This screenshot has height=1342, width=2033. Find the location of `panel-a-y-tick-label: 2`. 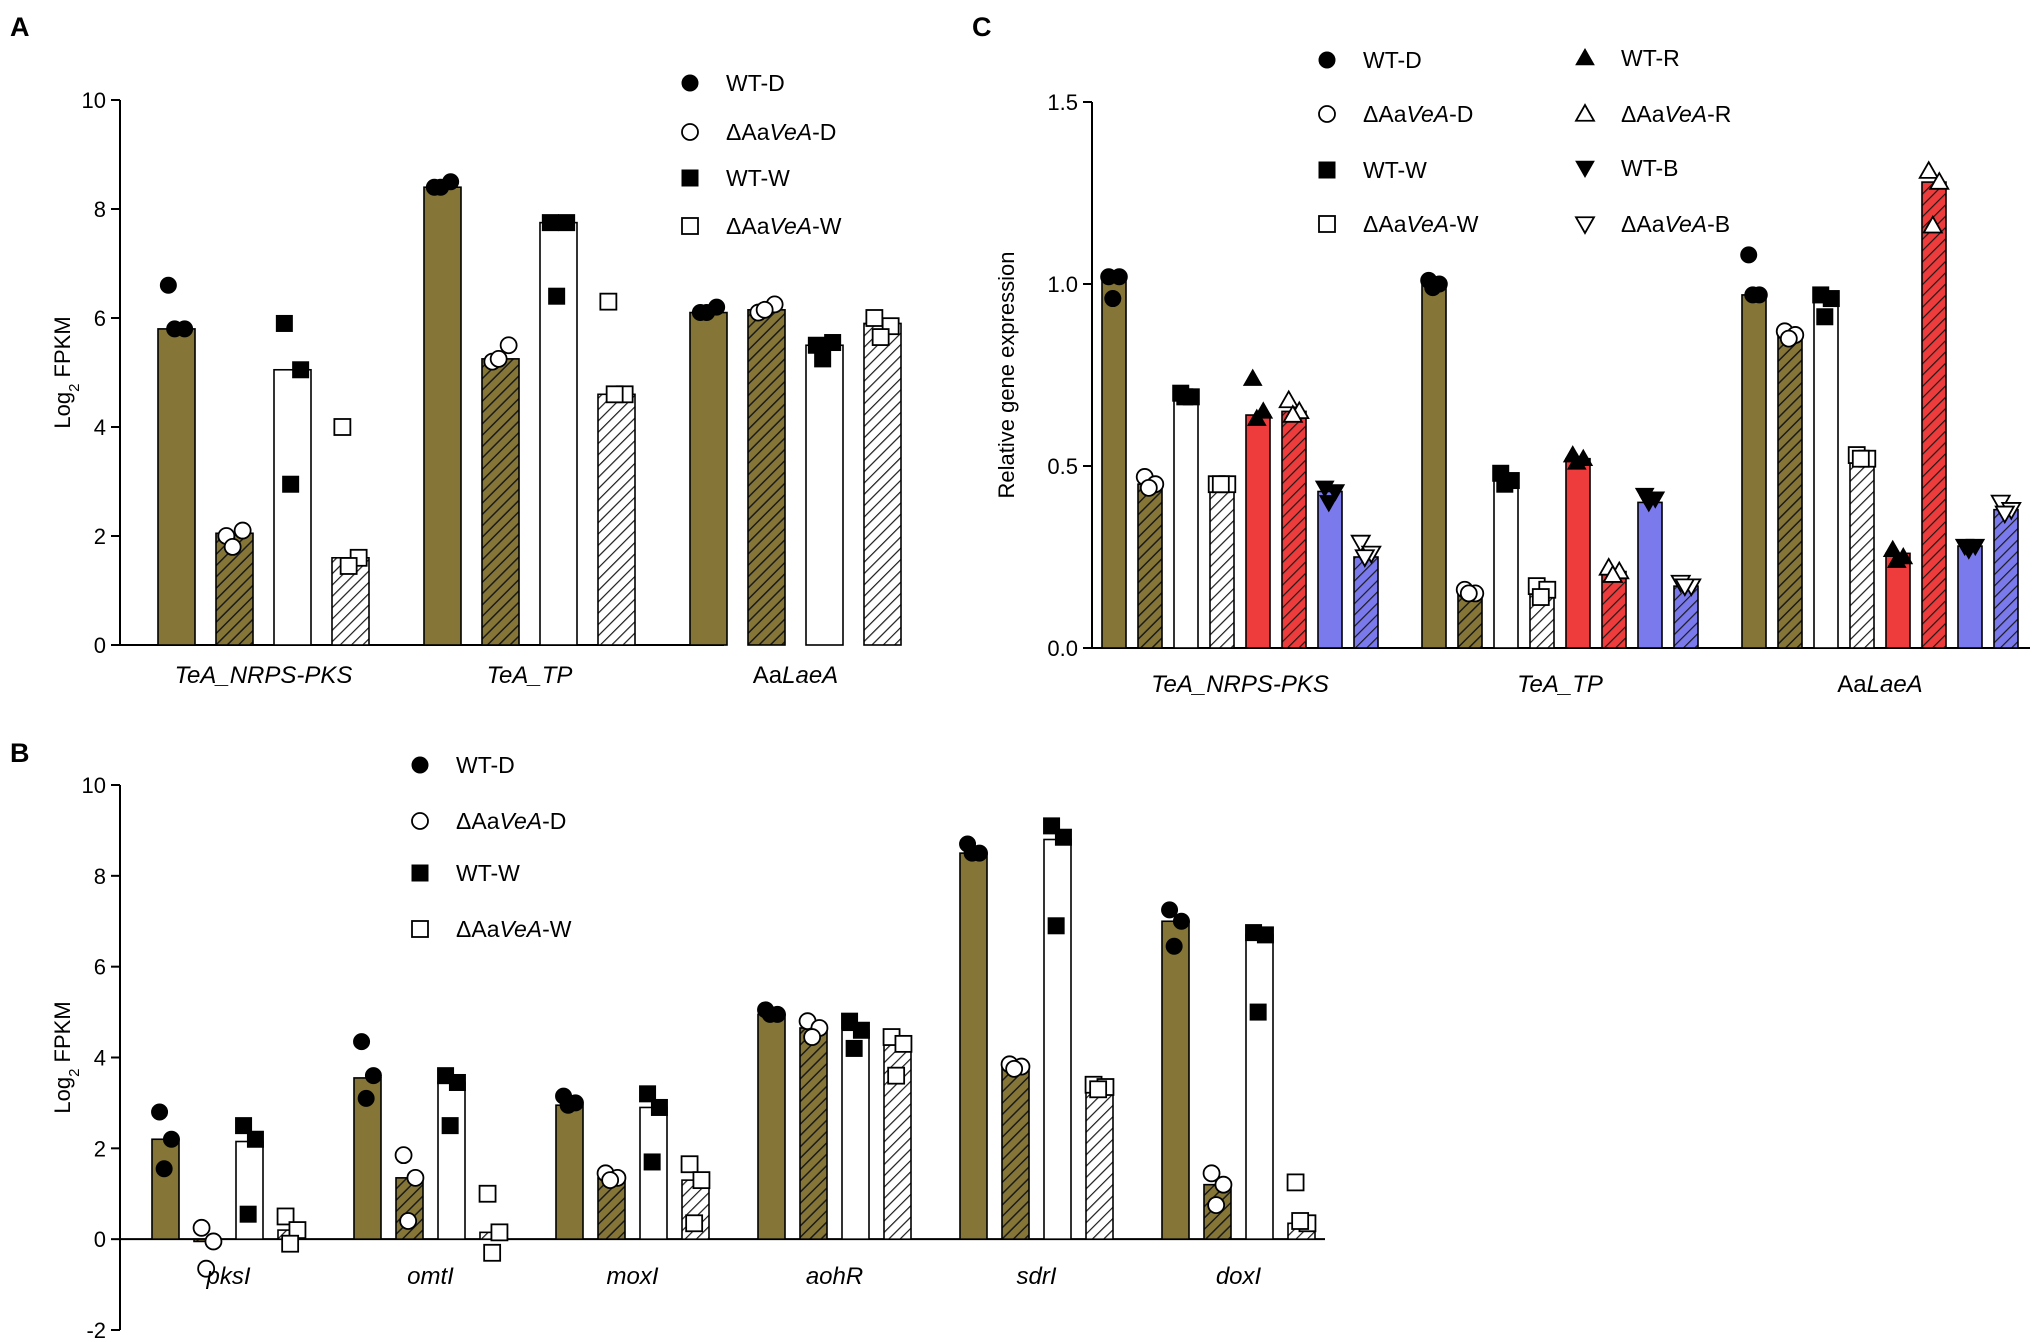

panel-a-y-tick-label: 2 is located at coordinates (100, 536).